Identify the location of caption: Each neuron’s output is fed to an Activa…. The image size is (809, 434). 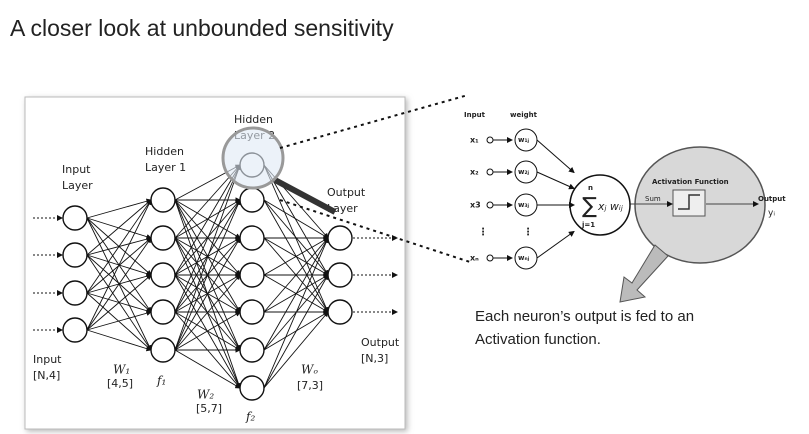
(584, 328).